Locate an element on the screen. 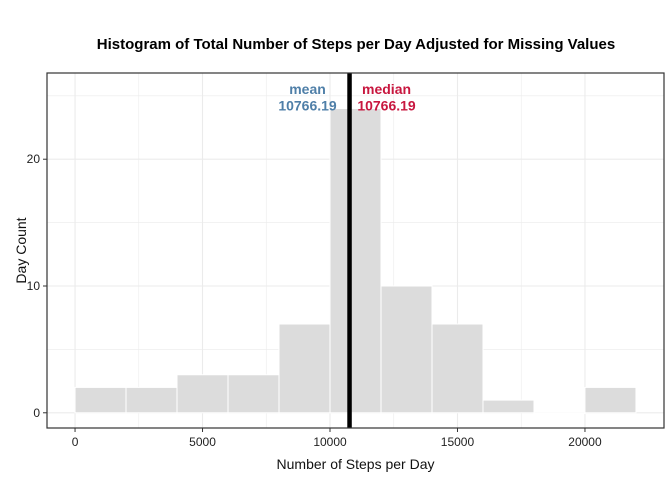 Image resolution: width=672 pixels, height=480 pixels. x-tick-label: 5000 is located at coordinates (202, 442).